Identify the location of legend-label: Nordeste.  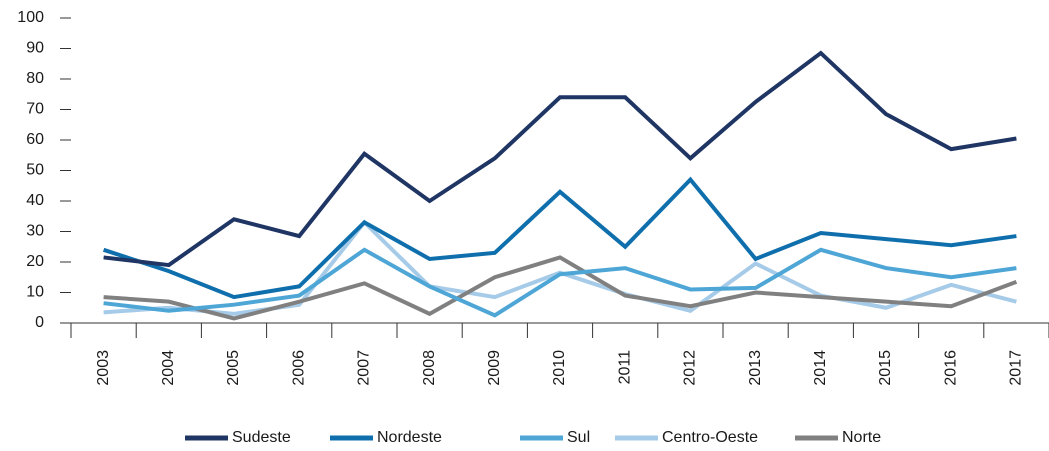
(409, 437).